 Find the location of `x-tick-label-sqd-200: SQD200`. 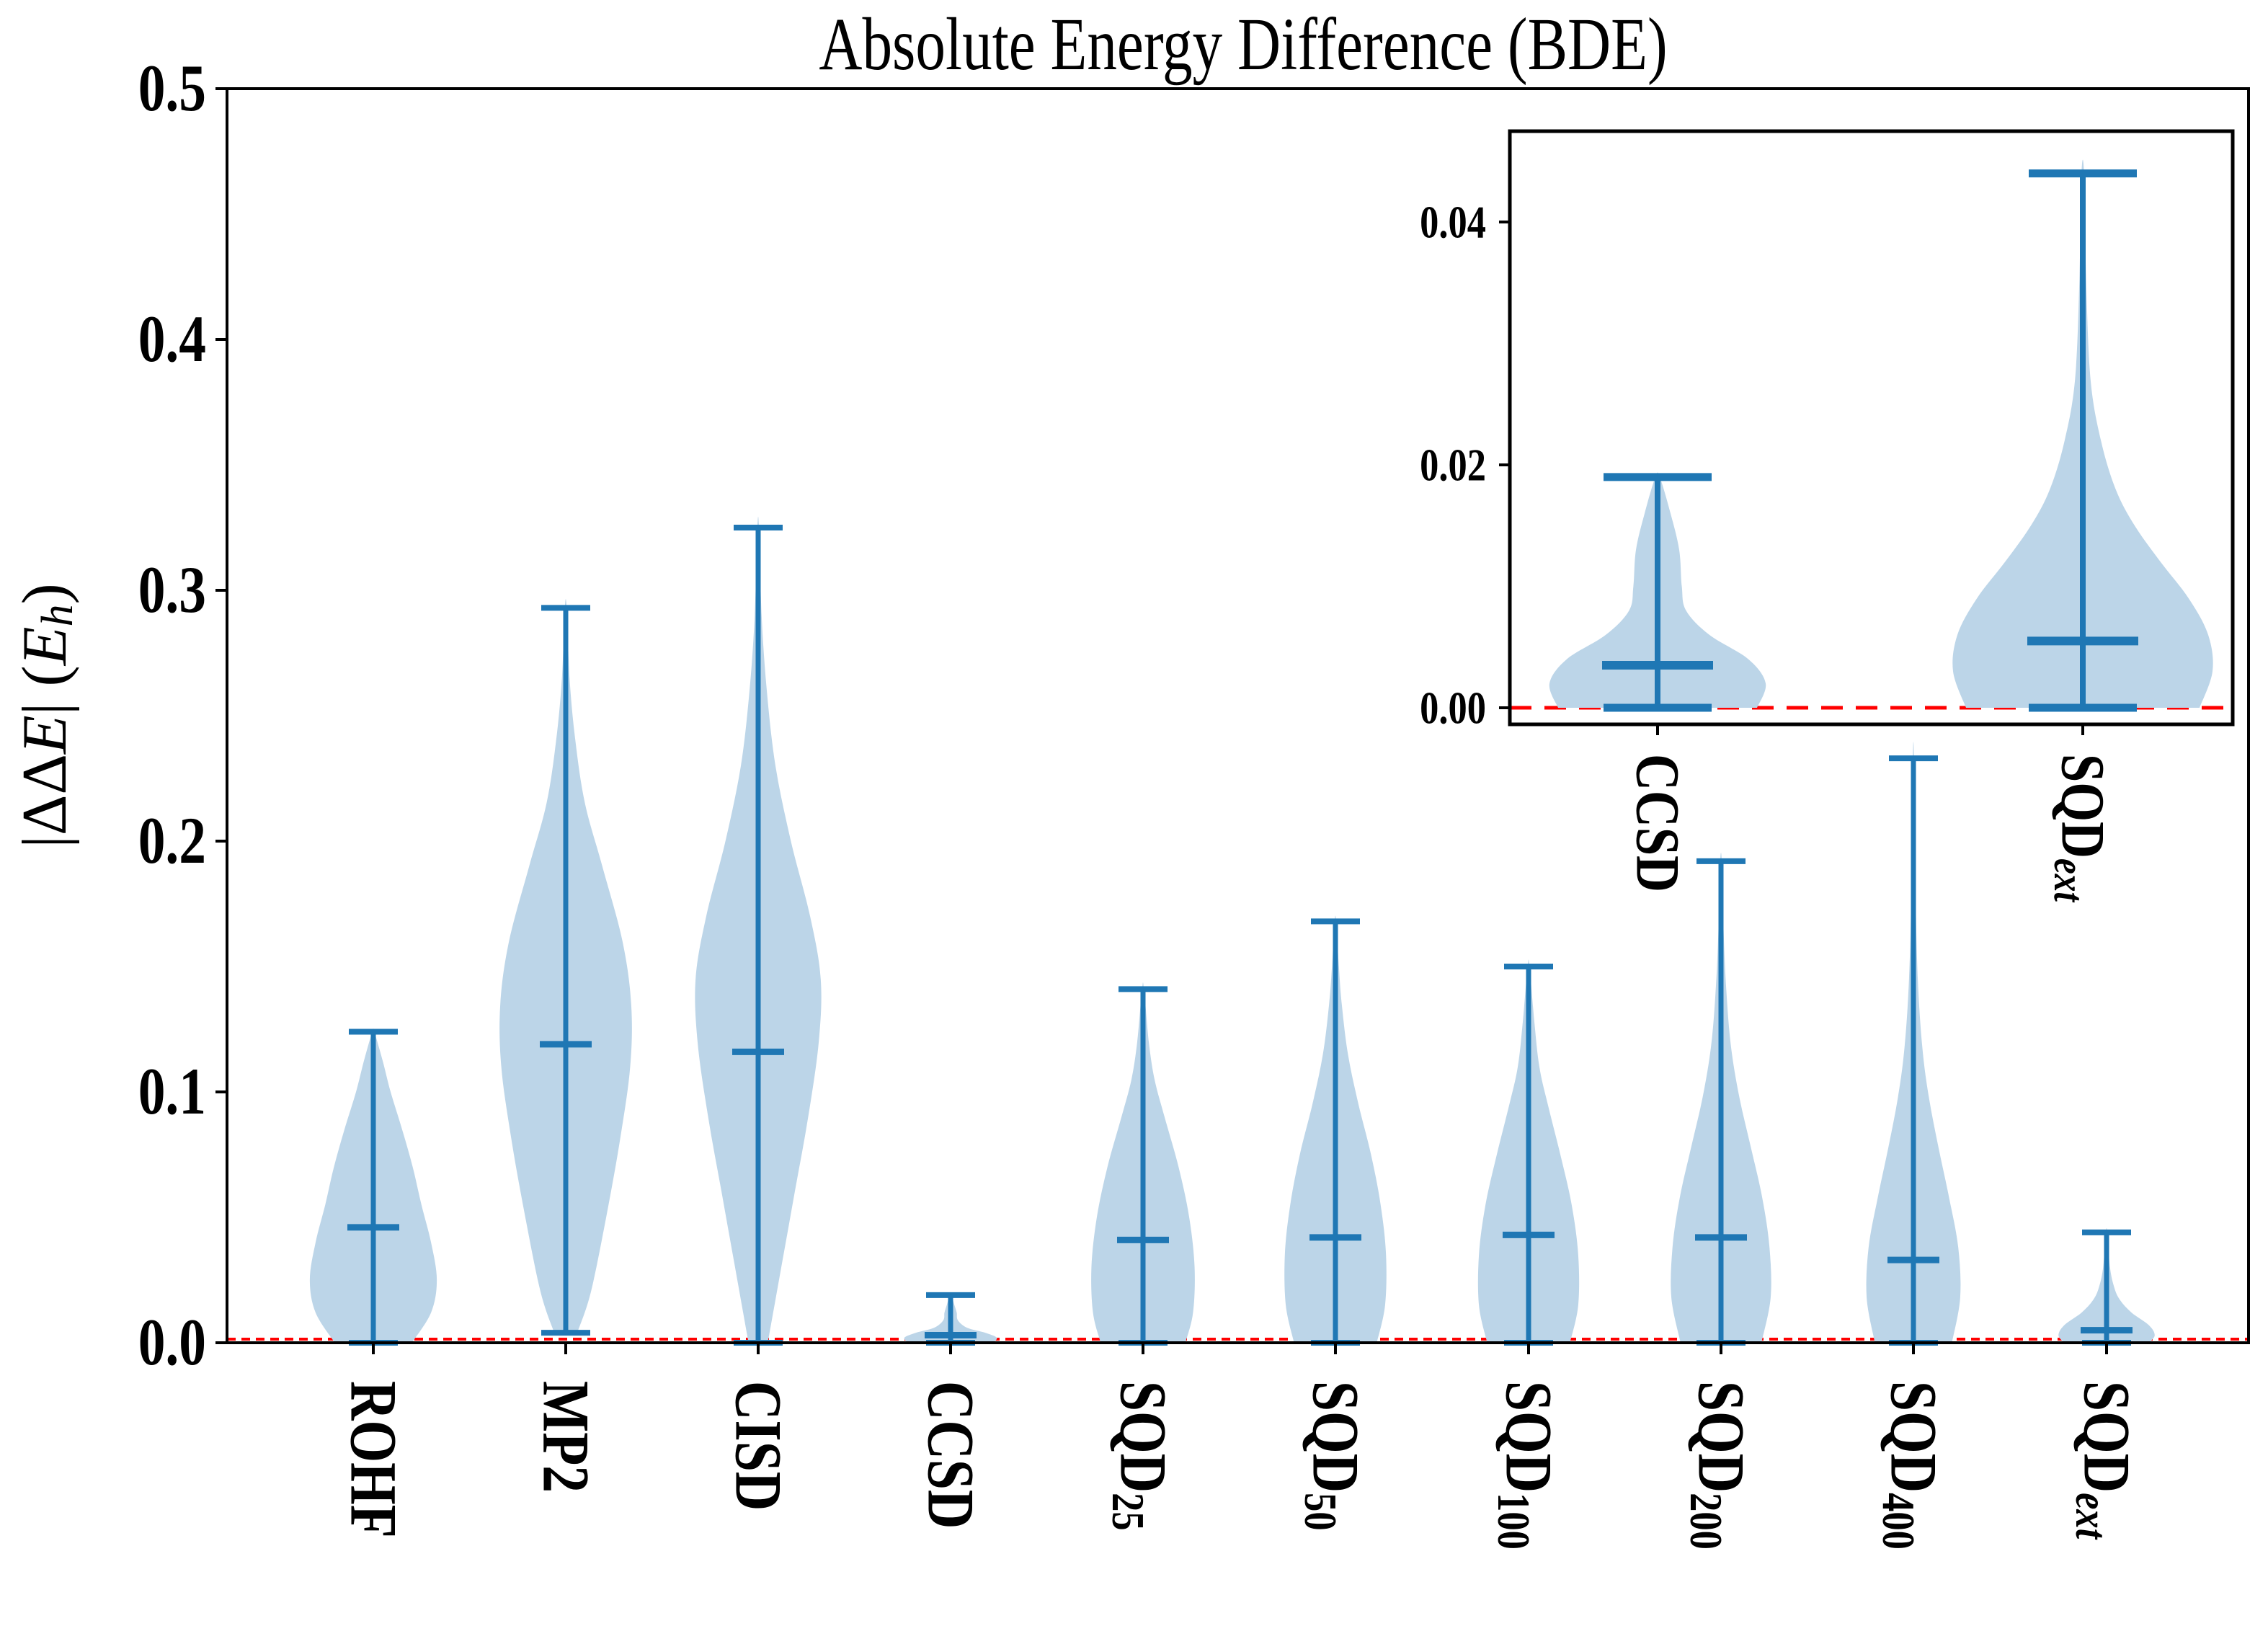

x-tick-label-sqd-200: SQD200 is located at coordinates (1719, 1465).